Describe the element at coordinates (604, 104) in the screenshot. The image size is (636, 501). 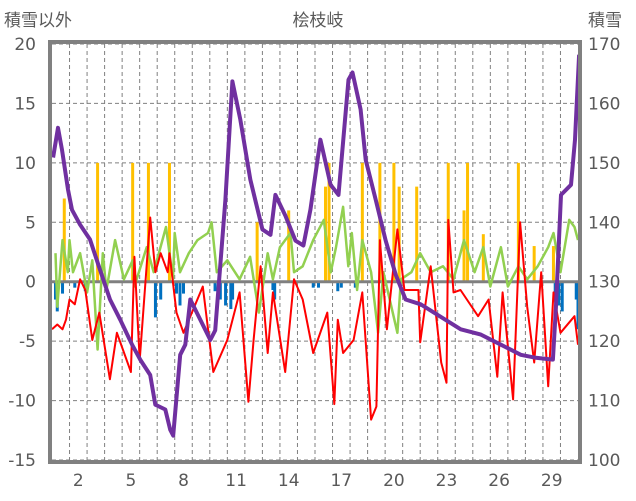
I see `right-tick-label: 160` at that location.